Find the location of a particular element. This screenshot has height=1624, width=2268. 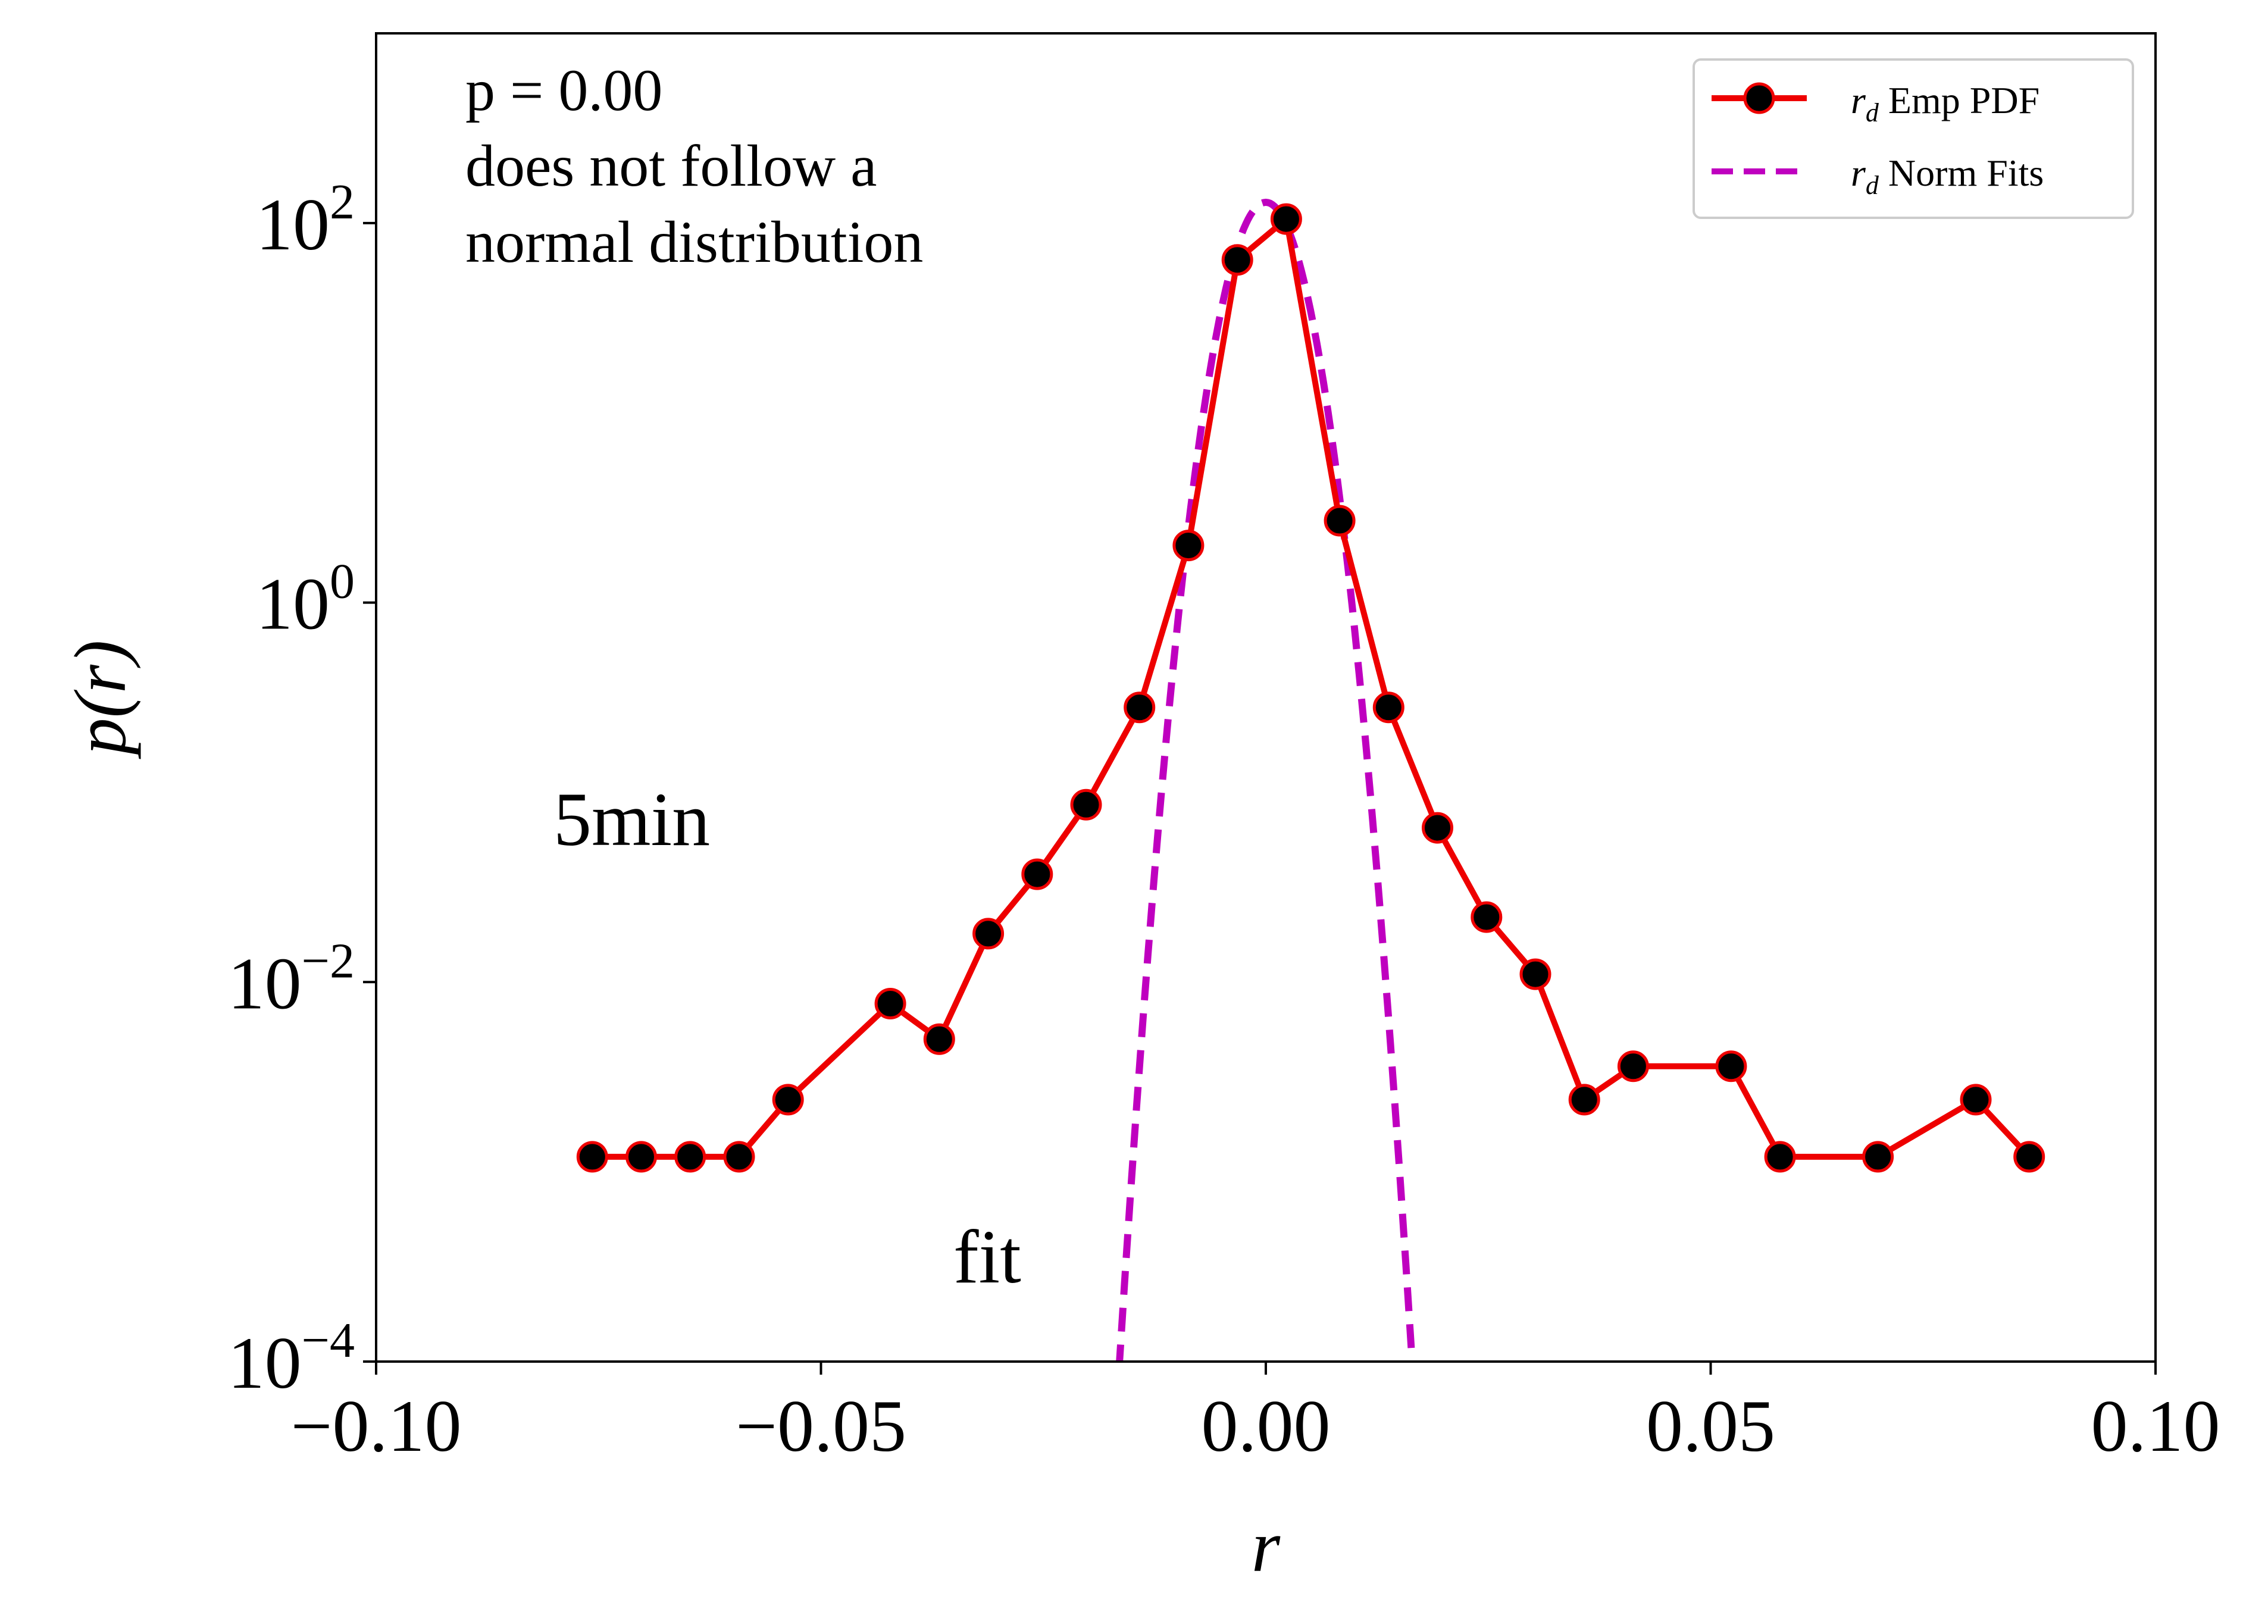

x-tick-label: −0.05 is located at coordinates (821, 1426).